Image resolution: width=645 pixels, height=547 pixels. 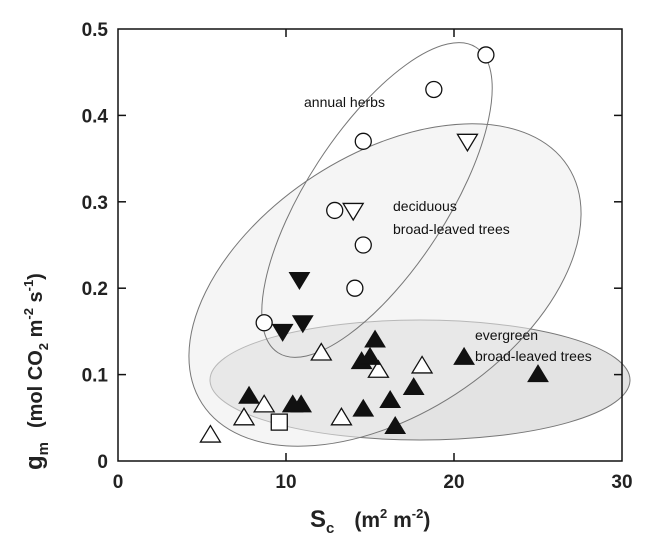 I want to click on x-axis-title-sup1: 2, so click(x=383, y=513).